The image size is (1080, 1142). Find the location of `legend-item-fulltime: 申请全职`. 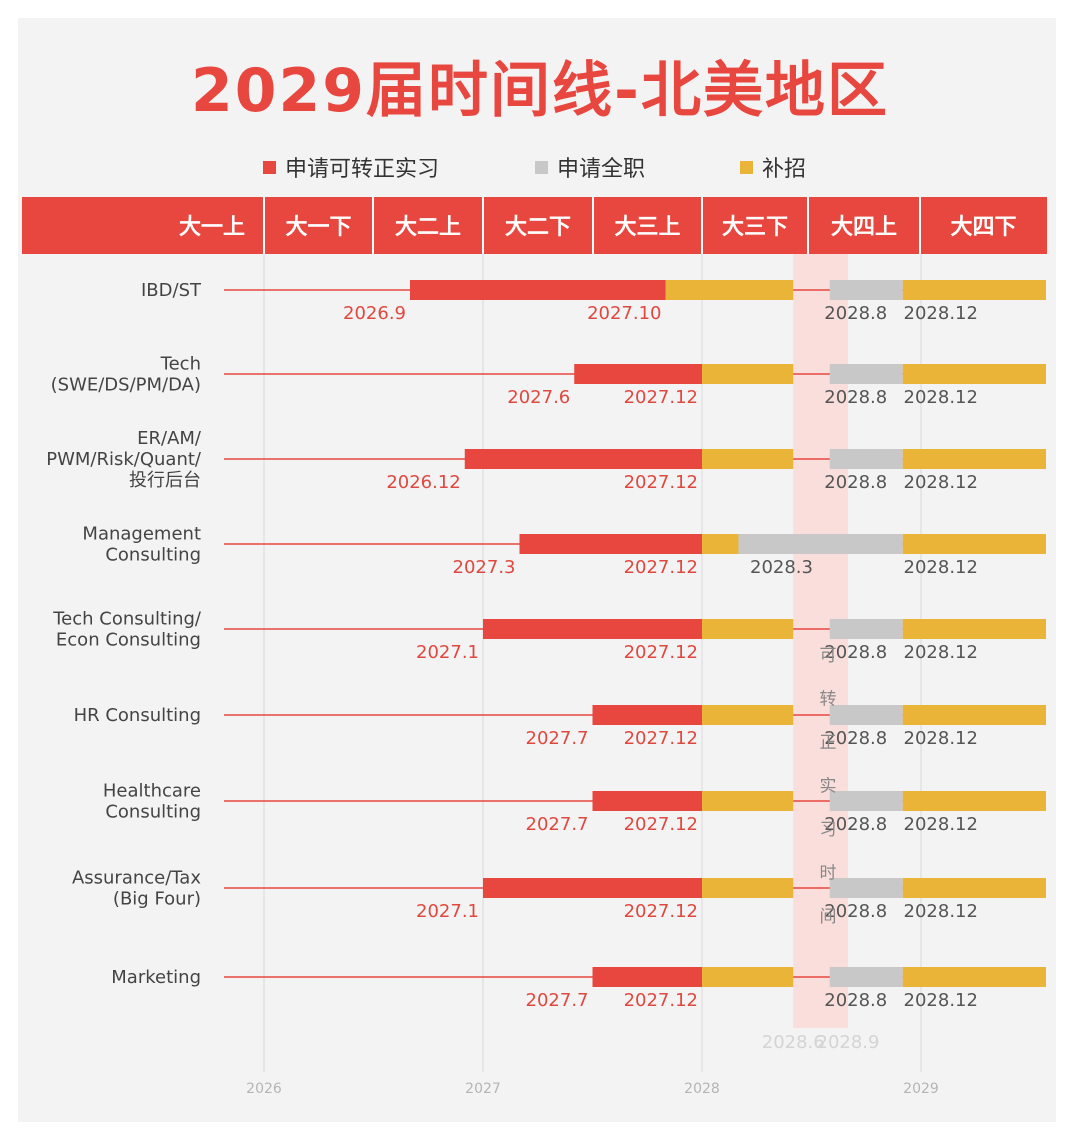

legend-item-fulltime: 申请全职 is located at coordinates (590, 167).